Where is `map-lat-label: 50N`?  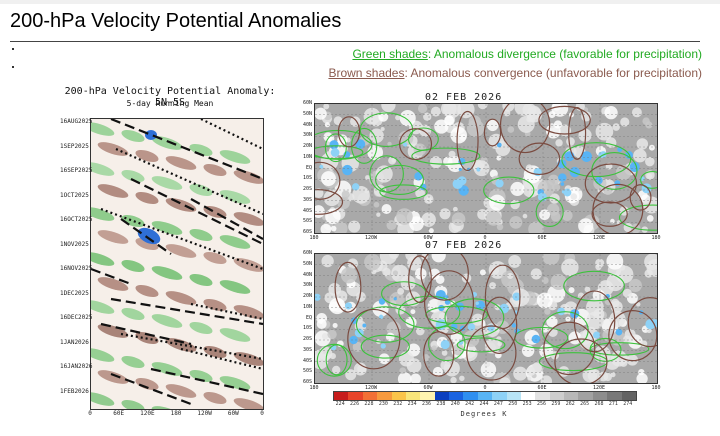 map-lat-label: 50N is located at coordinates (307, 263).